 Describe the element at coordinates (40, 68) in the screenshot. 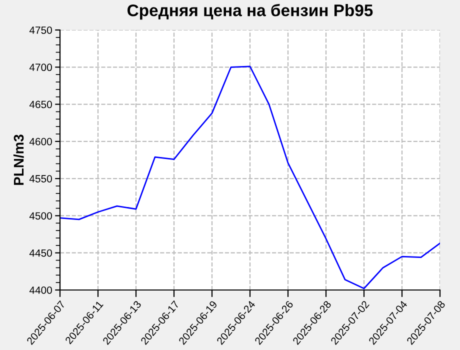

I see `y-tick-label: 4700` at that location.